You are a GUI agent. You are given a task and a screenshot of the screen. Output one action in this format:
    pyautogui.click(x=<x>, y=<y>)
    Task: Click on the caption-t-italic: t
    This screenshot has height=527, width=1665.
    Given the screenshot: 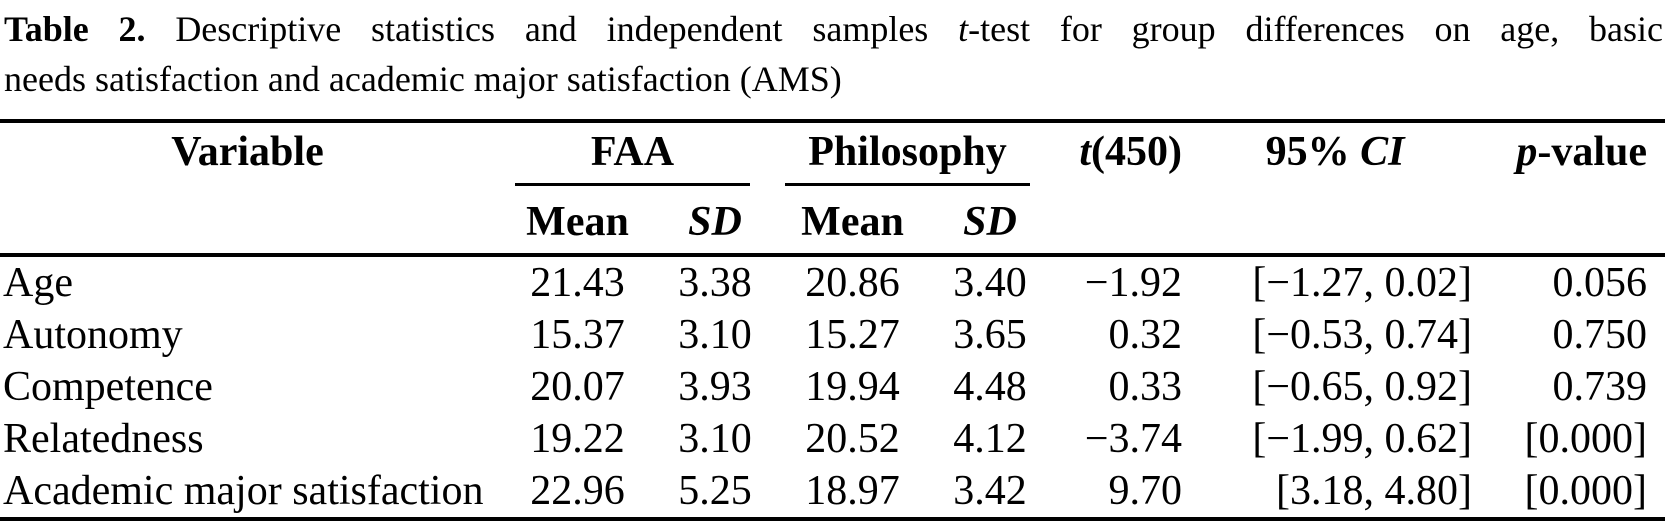 What is the action you would take?
    pyautogui.click(x=963, y=29)
    